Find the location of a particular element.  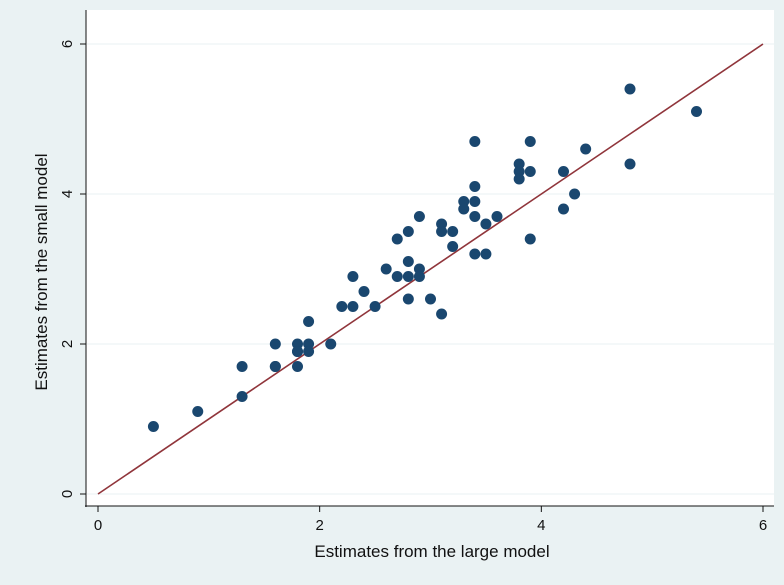

y-tick-label-2: 4 is located at coordinates (67, 194).